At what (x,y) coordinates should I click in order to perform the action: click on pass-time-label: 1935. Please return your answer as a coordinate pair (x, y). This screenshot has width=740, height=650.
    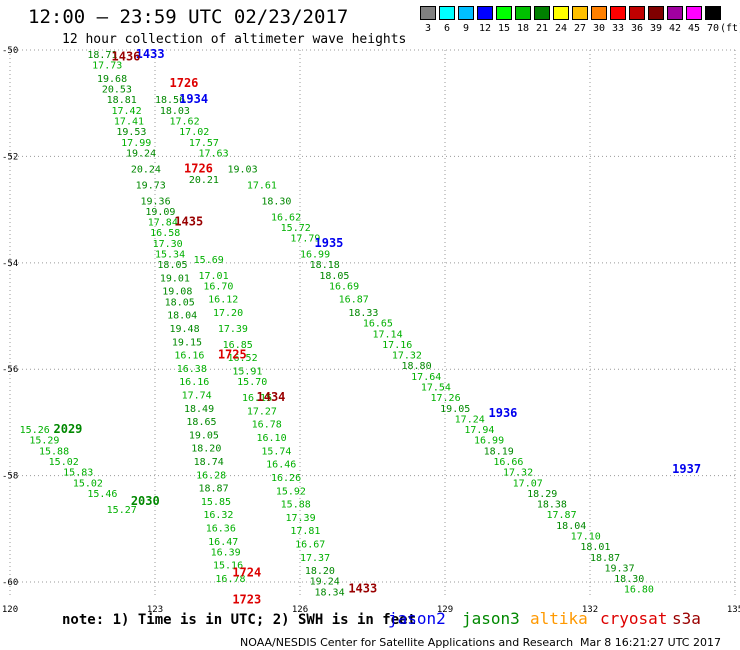
    Looking at the image, I should click on (329, 243).